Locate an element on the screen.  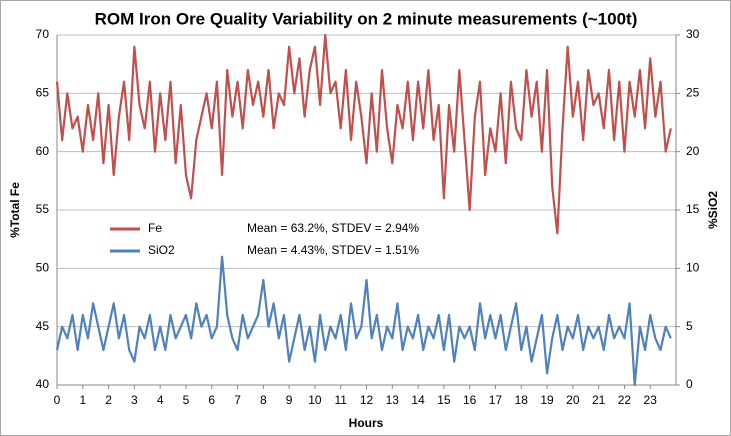
x-tick-label: 5 is located at coordinates (186, 400).